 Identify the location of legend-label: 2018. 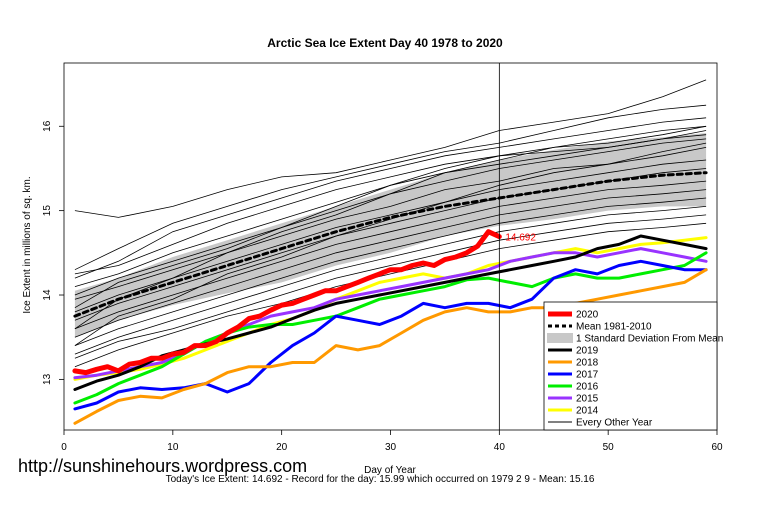
(587, 363).